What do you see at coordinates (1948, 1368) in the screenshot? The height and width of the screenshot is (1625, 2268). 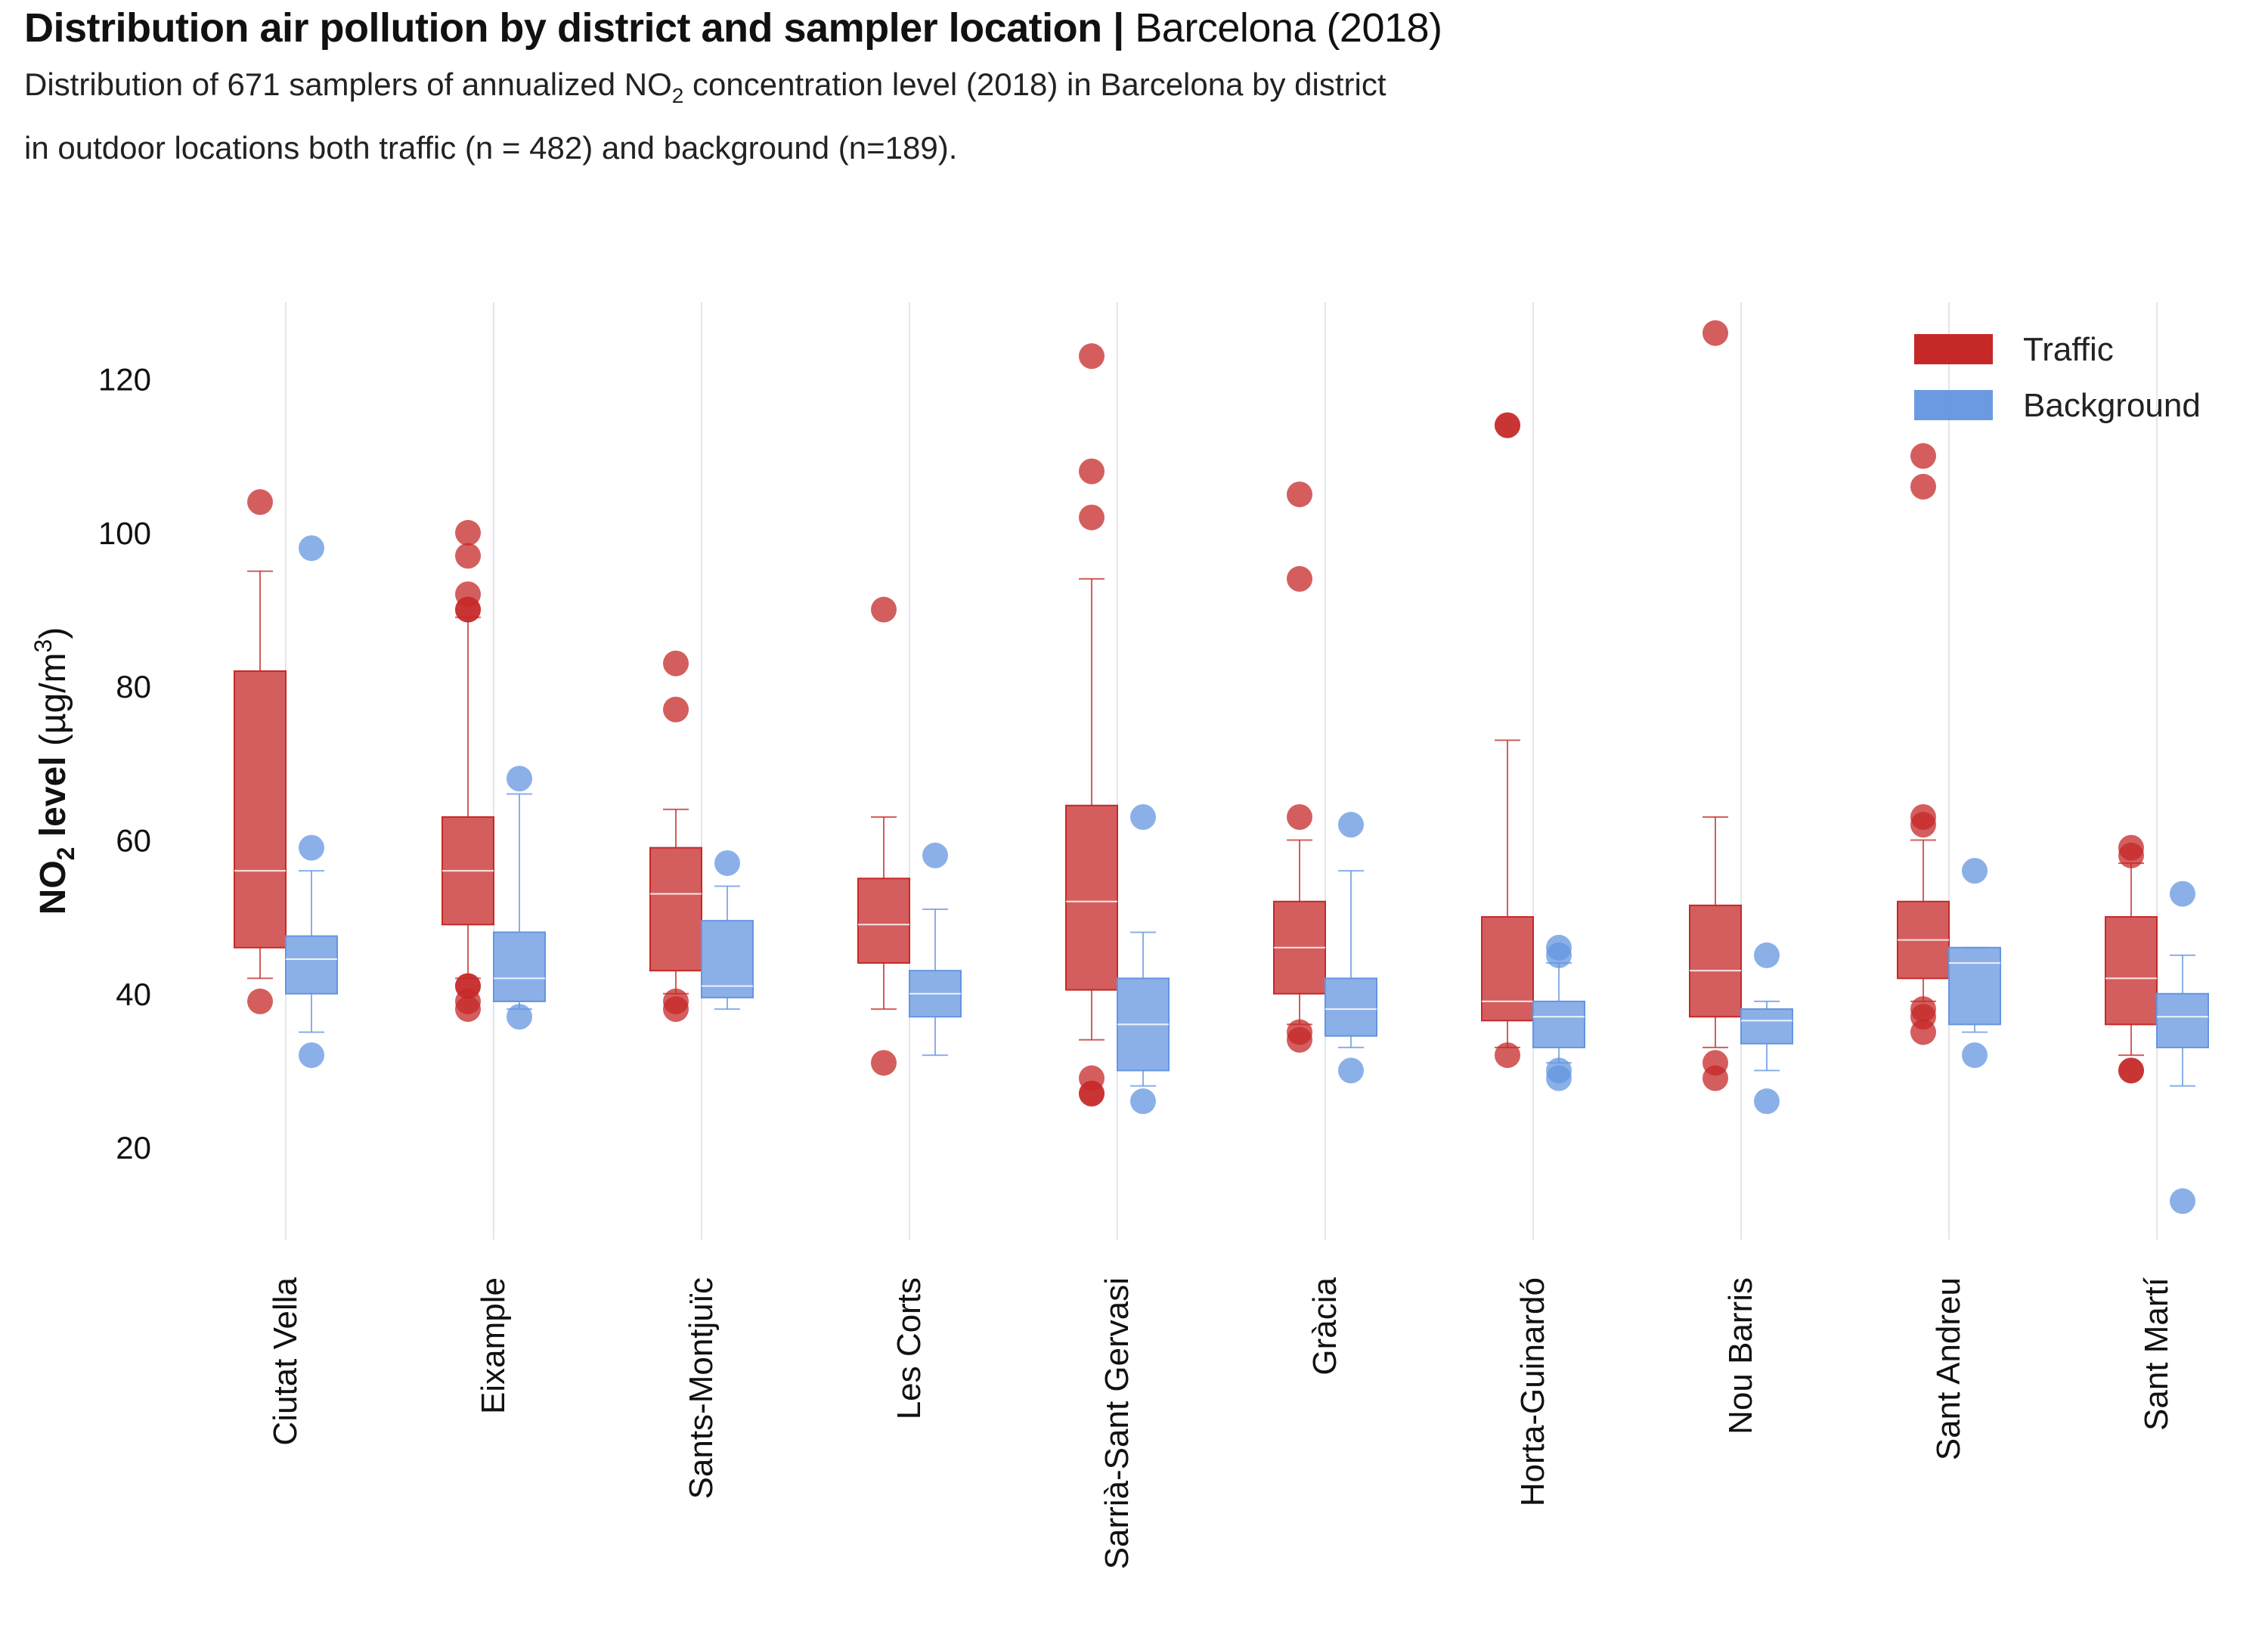 I see `x-tick-label: Sant Andreu` at bounding box center [1948, 1368].